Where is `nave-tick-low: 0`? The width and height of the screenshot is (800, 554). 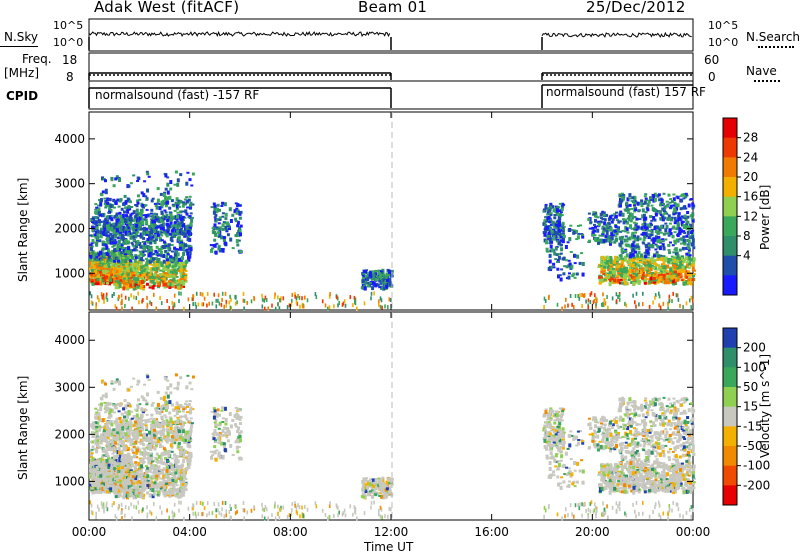
nave-tick-low: 0 is located at coordinates (712, 77).